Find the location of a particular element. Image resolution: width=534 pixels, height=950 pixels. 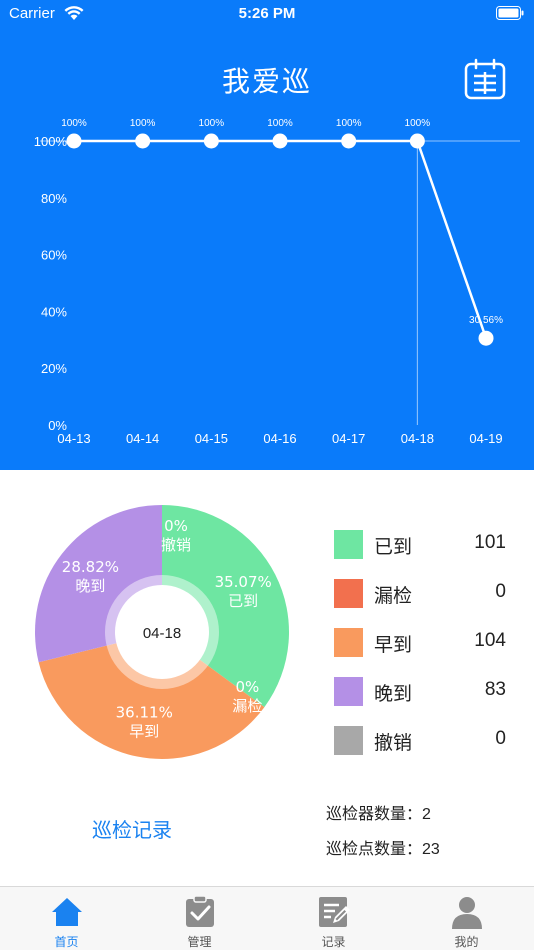

y-tick-label: 80% is located at coordinates (54, 198).